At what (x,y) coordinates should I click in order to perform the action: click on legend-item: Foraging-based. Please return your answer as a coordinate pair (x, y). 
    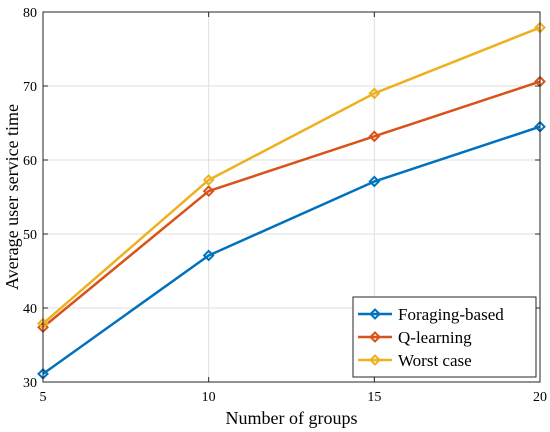
    Looking at the image, I should click on (431, 314).